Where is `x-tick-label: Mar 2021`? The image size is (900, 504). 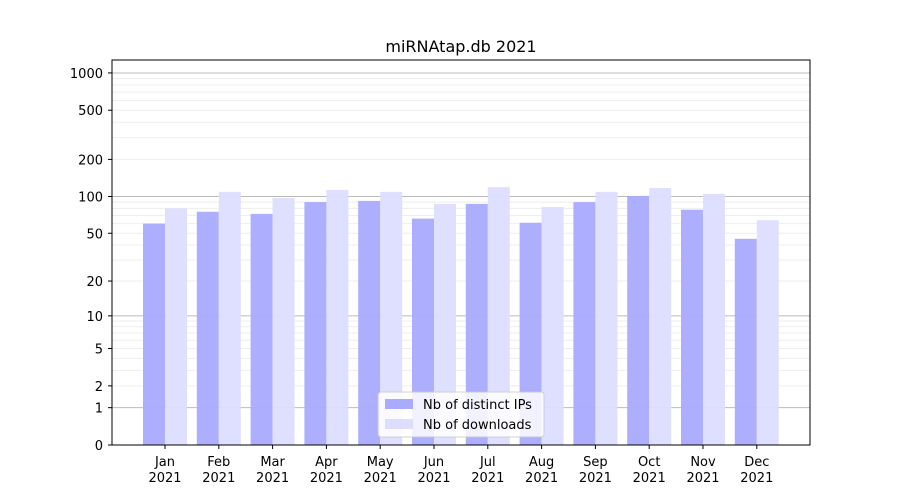 x-tick-label: Mar 2021 is located at coordinates (272, 470).